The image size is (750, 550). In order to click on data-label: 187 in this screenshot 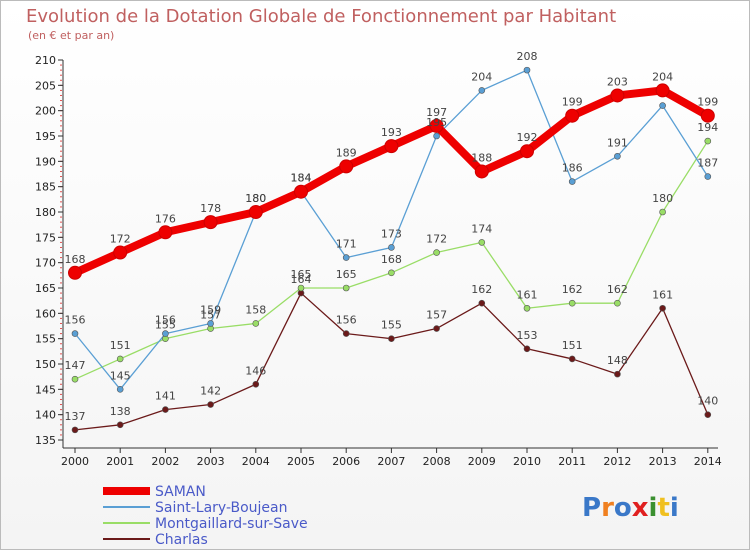, I will do `click(707, 163)`.